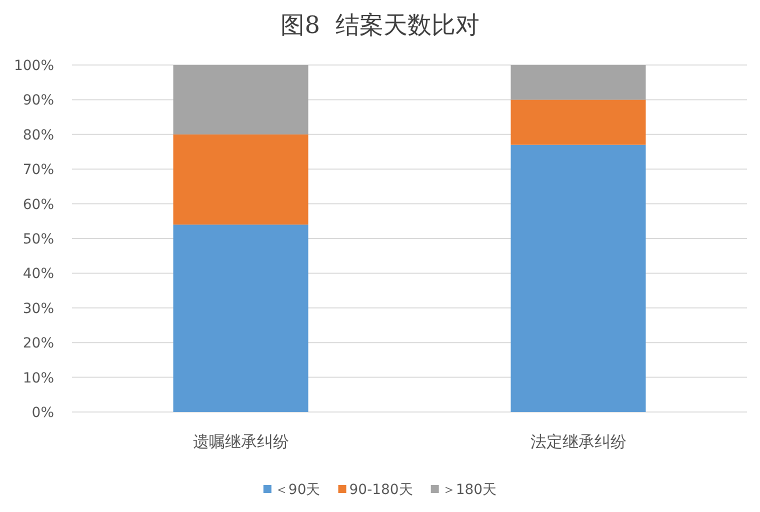 The height and width of the screenshot is (512, 760). Describe the element at coordinates (38, 344) in the screenshot. I see `y-tick-label: 20%` at that location.